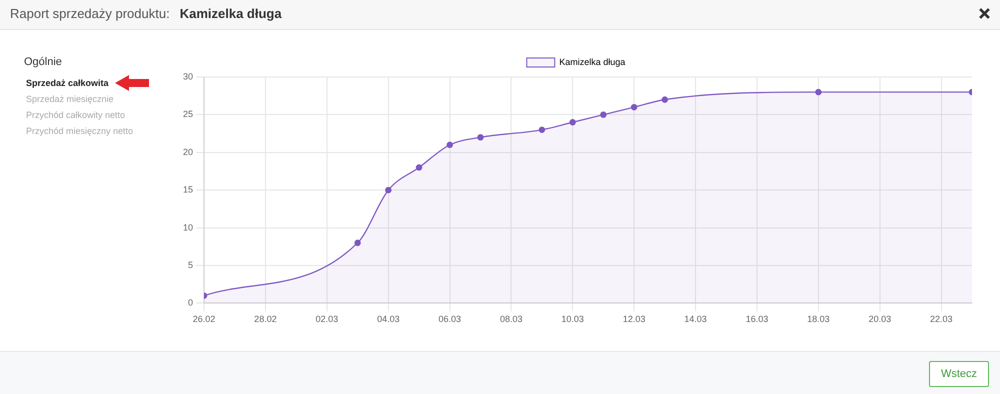  I want to click on text: Przychód całkowity netto, so click(76, 115).